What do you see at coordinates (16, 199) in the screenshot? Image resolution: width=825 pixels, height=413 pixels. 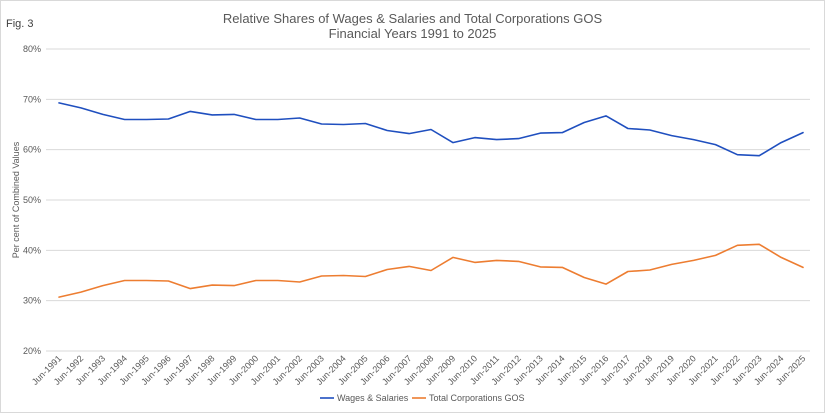 I see `y-axis-label: Per cent of Combined Values` at bounding box center [16, 199].